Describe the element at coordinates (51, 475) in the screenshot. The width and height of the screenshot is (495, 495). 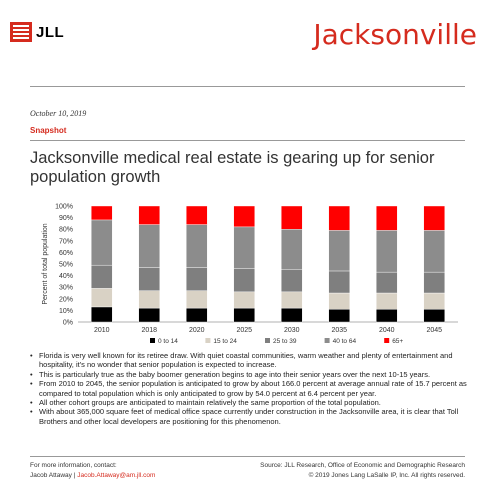
I see `contact-name: Jacob Attaway` at that location.